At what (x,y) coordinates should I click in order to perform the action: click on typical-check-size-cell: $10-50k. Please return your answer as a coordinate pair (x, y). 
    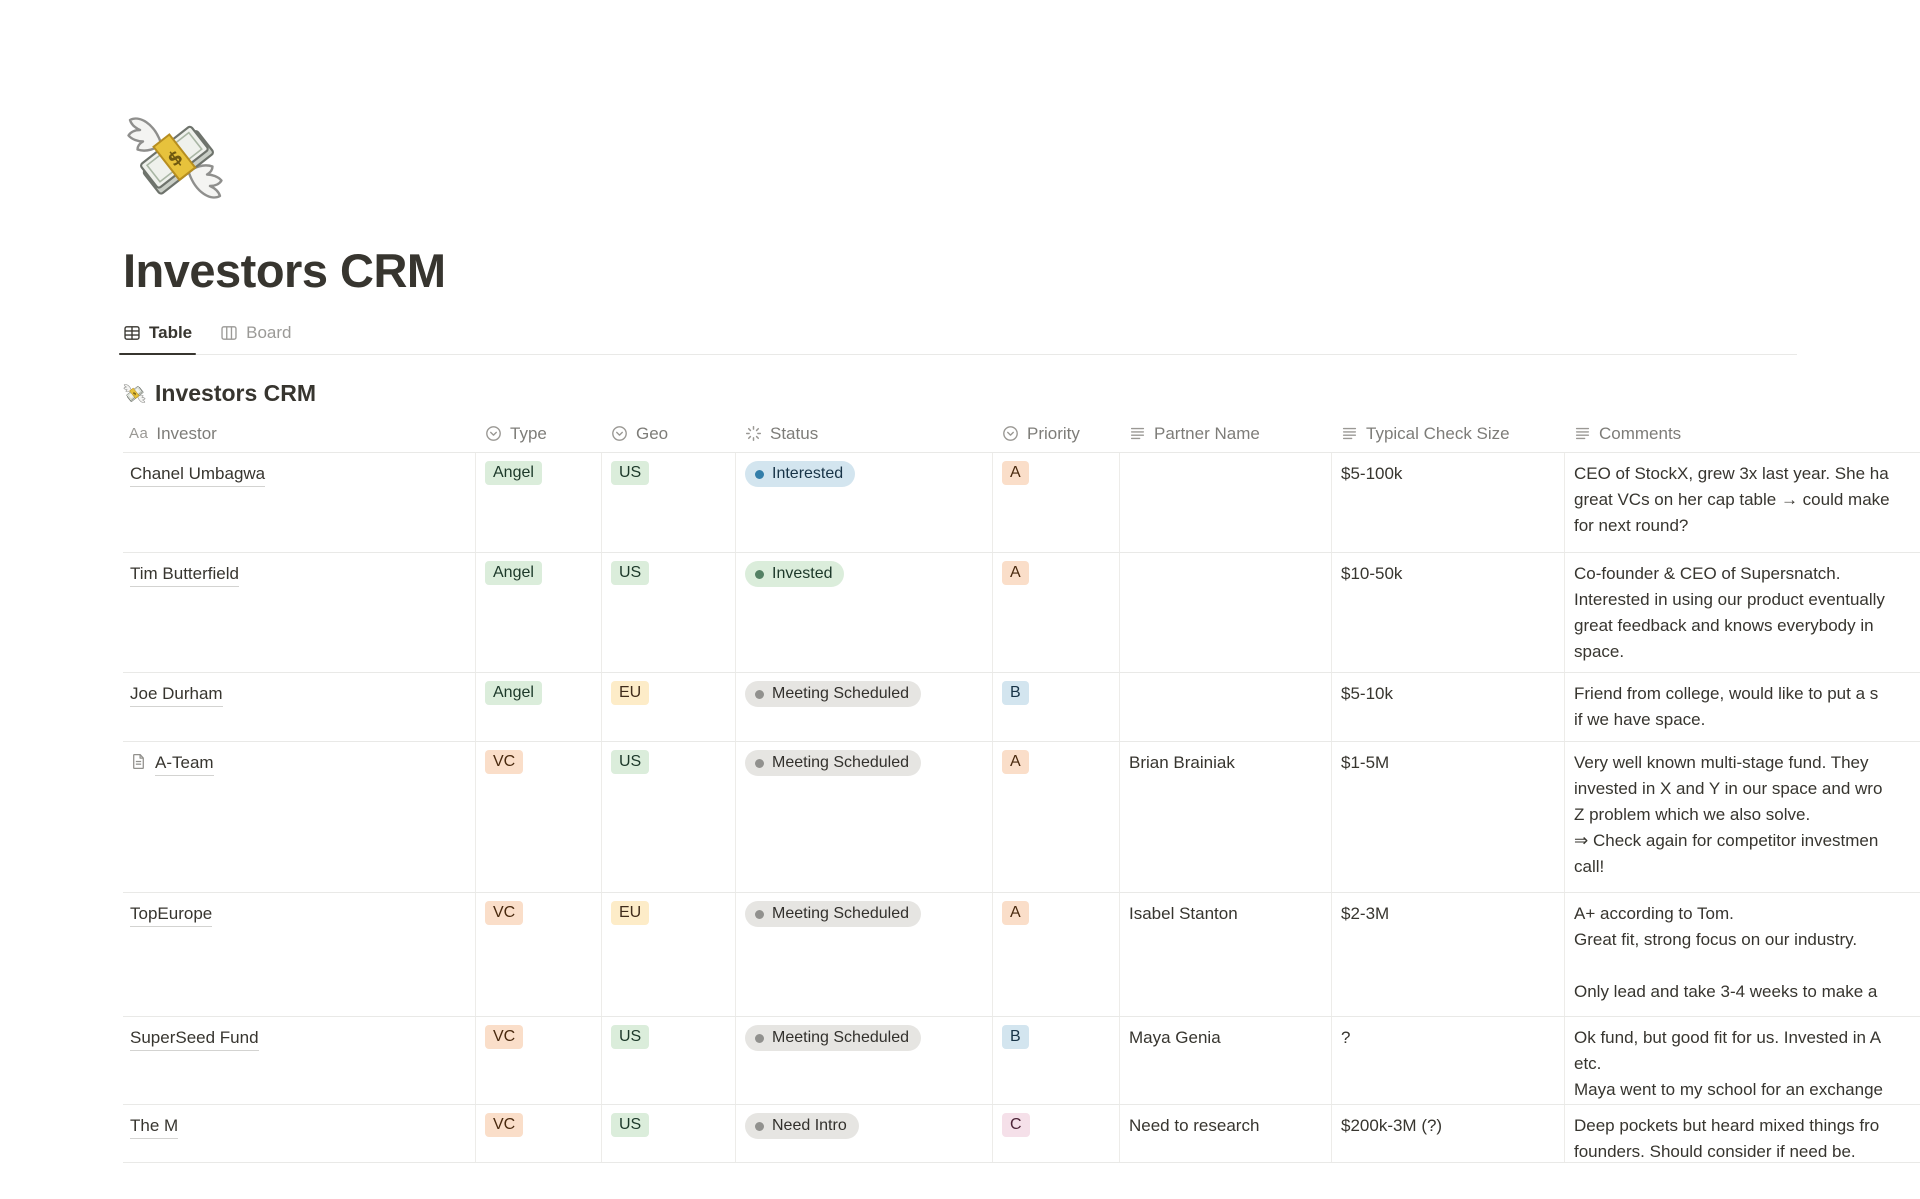
    Looking at the image, I should click on (1448, 612).